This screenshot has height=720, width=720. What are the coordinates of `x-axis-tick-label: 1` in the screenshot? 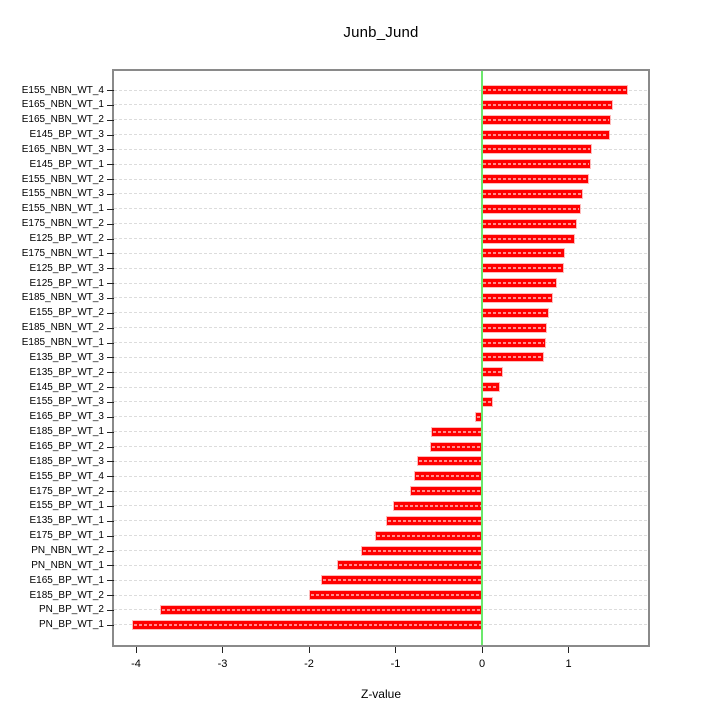 It's located at (568, 664).